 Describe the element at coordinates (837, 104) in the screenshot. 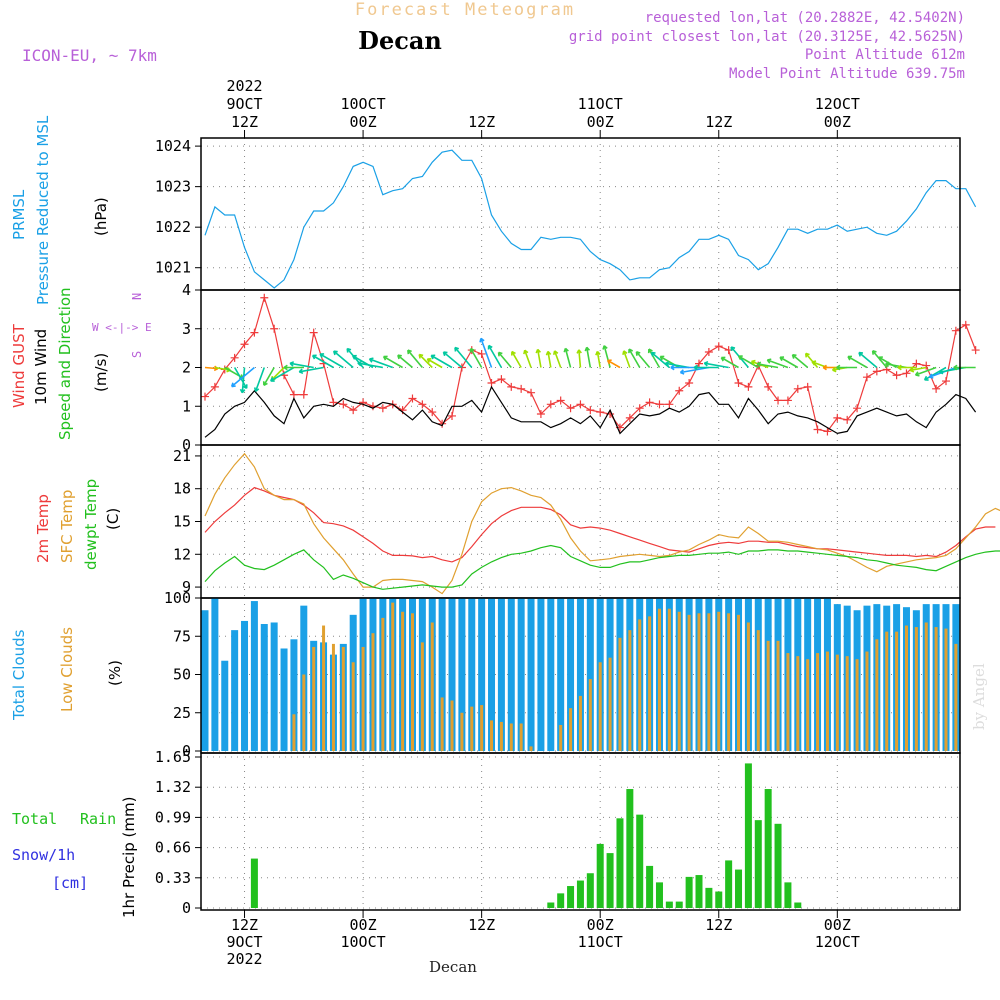

I see `top-time-label: 12OCT` at that location.